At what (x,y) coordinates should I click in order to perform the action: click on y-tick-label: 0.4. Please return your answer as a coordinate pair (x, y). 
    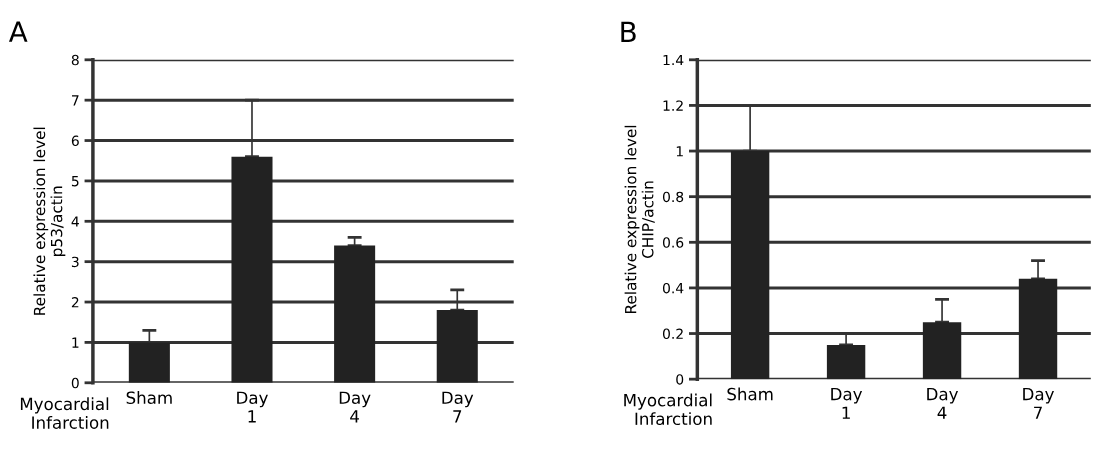
    Looking at the image, I should click on (673, 288).